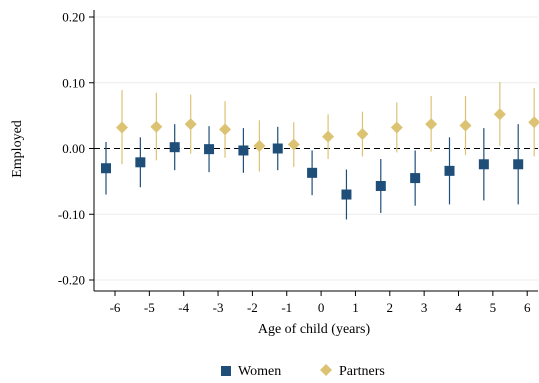 This screenshot has height=383, width=539. What do you see at coordinates (71, 214) in the screenshot?
I see `y-tick-label: -0.10` at bounding box center [71, 214].